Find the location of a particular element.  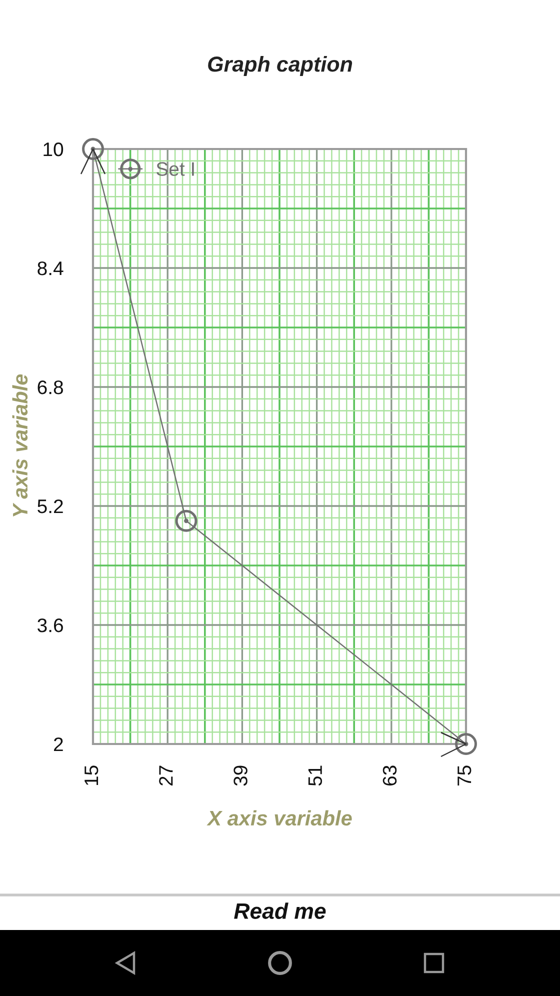

x-tick-label: 39 is located at coordinates (241, 776).